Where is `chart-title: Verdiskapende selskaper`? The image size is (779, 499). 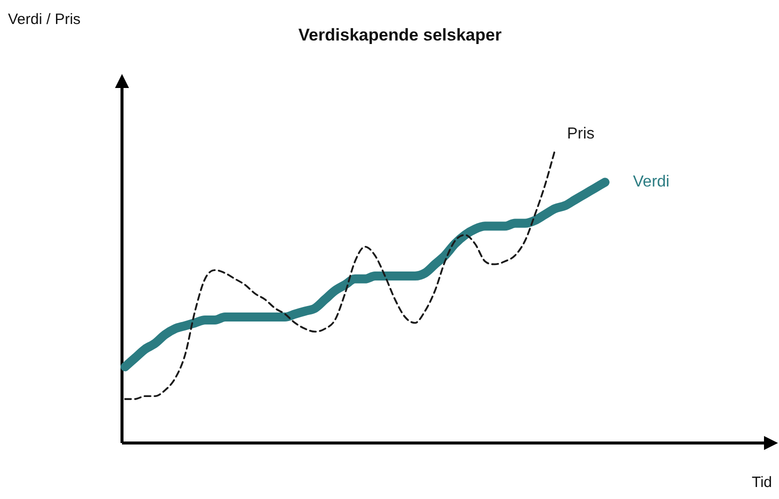 chart-title: Verdiskapende selskaper is located at coordinates (400, 35).